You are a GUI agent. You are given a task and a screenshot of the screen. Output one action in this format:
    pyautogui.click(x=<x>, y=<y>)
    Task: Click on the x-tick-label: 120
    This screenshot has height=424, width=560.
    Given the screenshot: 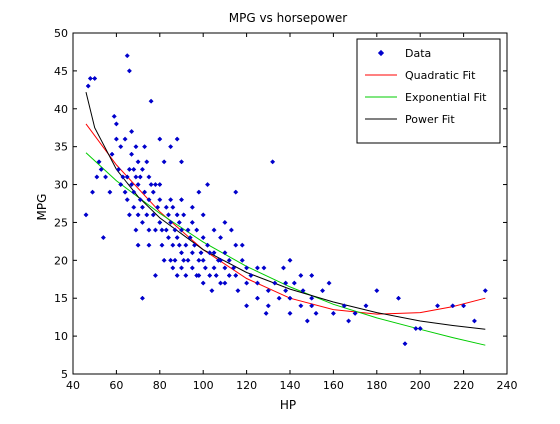 What is the action you would take?
    pyautogui.click(x=246, y=385)
    